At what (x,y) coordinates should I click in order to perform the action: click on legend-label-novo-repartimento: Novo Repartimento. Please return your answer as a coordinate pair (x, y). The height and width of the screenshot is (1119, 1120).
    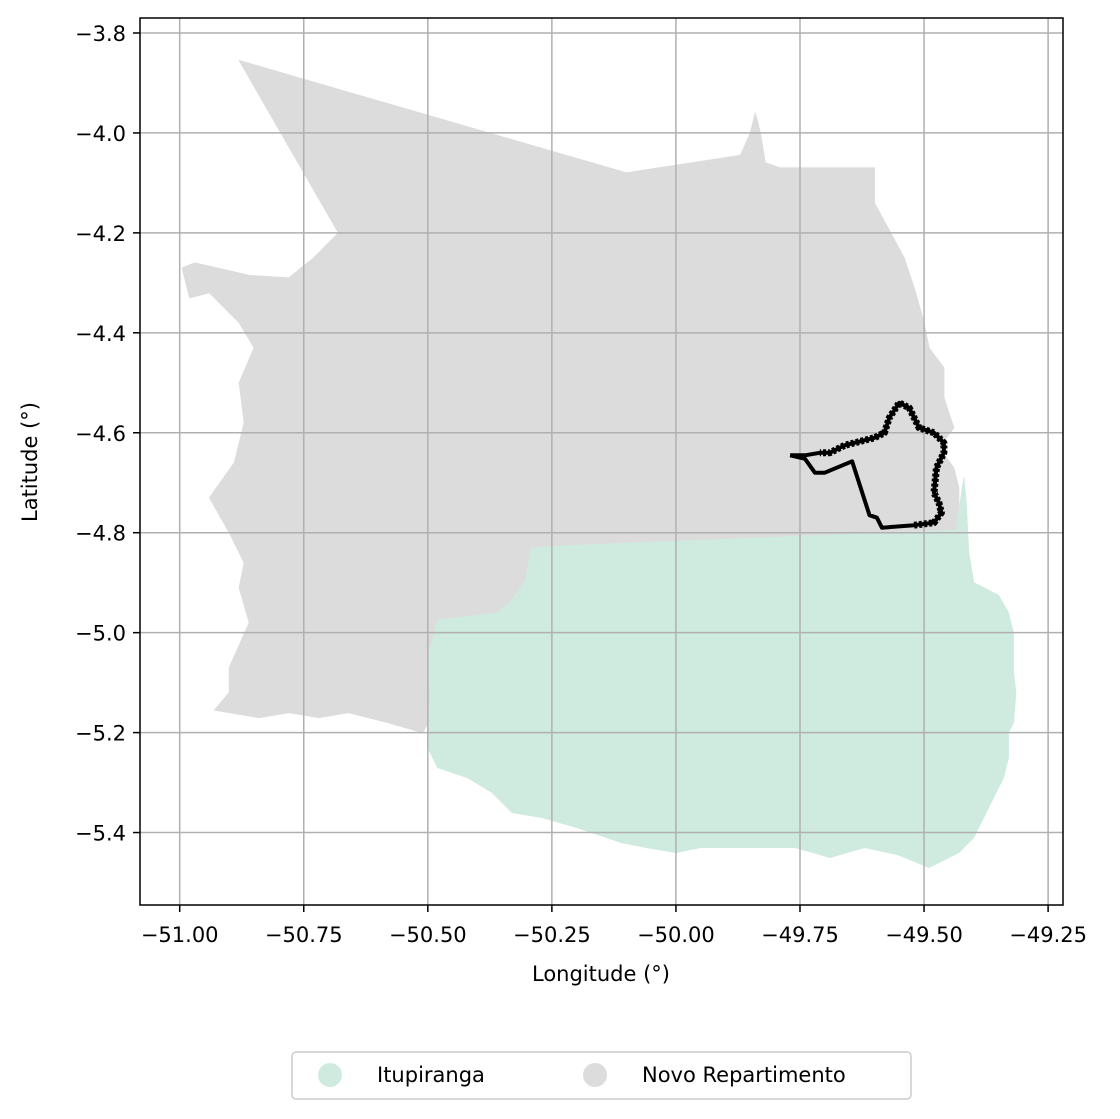
    Looking at the image, I should click on (744, 1075).